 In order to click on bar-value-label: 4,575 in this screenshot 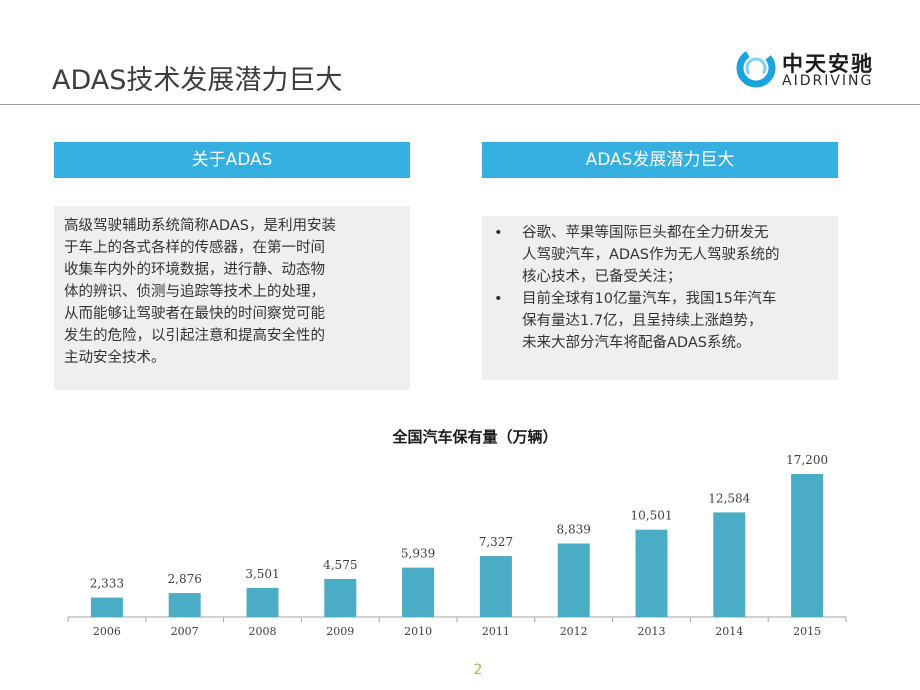, I will do `click(340, 565)`.